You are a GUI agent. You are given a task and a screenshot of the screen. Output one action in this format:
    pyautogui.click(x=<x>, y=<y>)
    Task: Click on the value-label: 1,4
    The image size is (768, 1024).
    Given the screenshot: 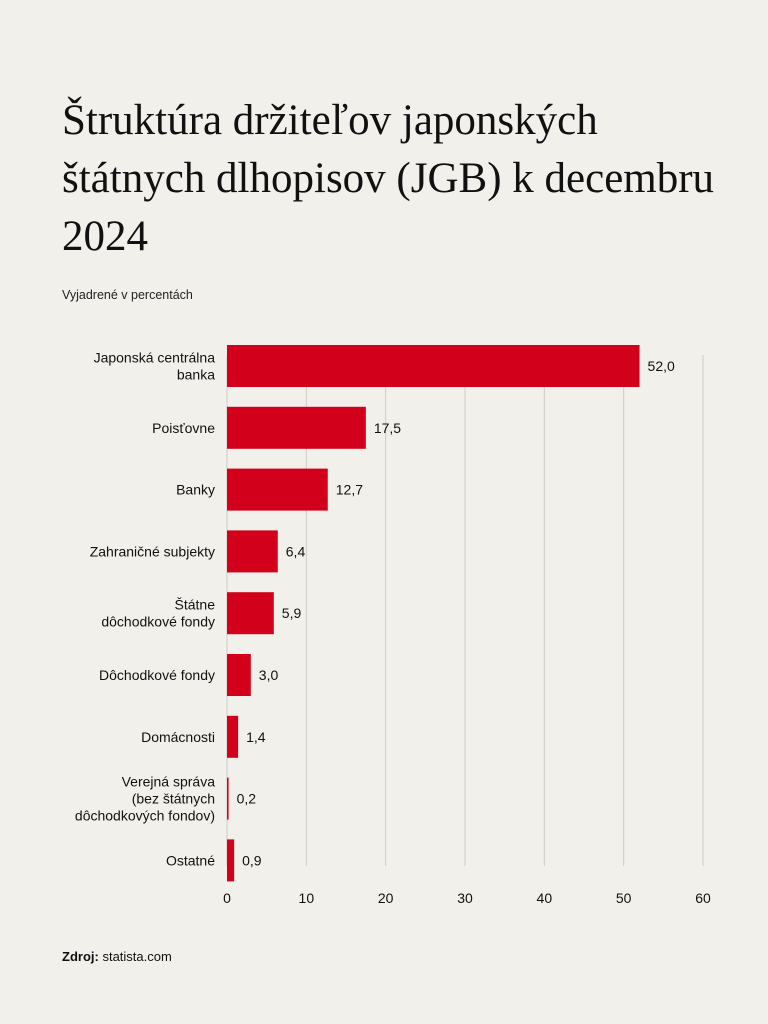 What is the action you would take?
    pyautogui.click(x=256, y=737)
    